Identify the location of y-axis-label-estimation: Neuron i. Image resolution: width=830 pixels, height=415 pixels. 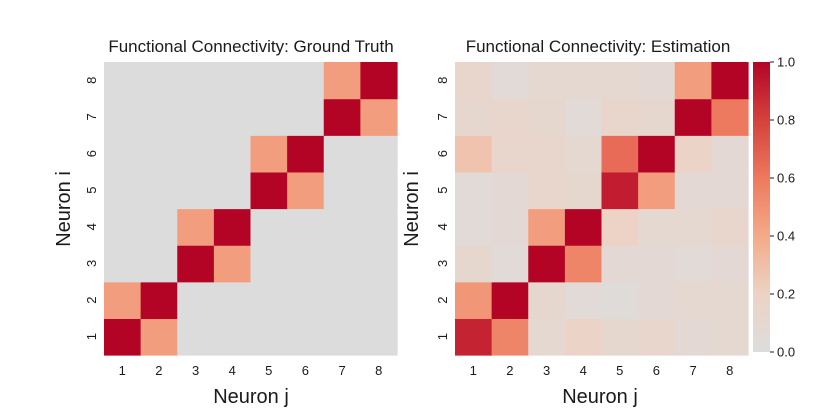
(412, 209).